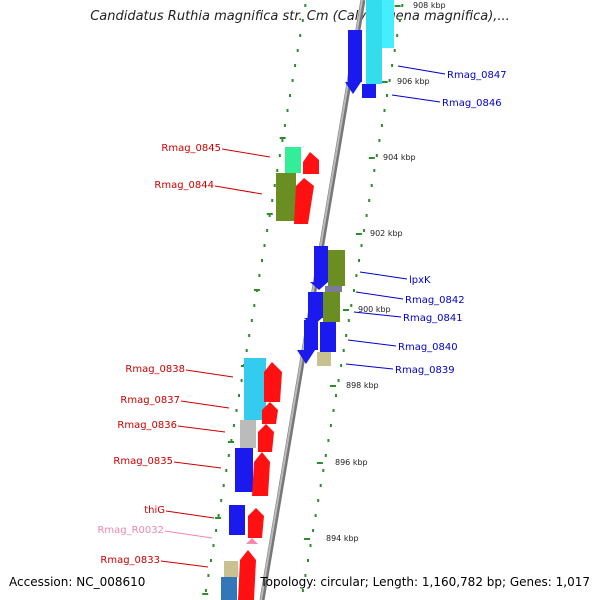 The width and height of the screenshot is (600, 600). What do you see at coordinates (155, 369) in the screenshot?
I see `gene-label-rmag-0838: Rmag_0838` at bounding box center [155, 369].